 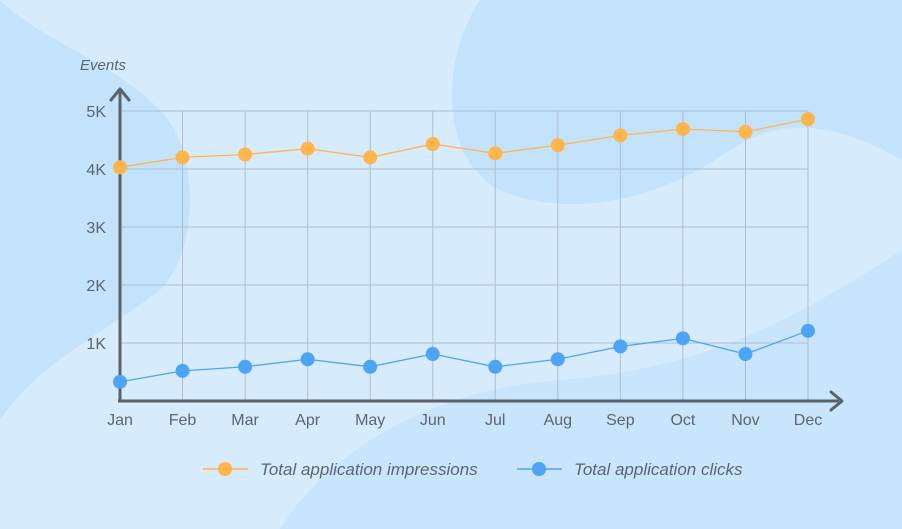 What do you see at coordinates (120, 420) in the screenshot?
I see `x-tick-label: Jan` at bounding box center [120, 420].